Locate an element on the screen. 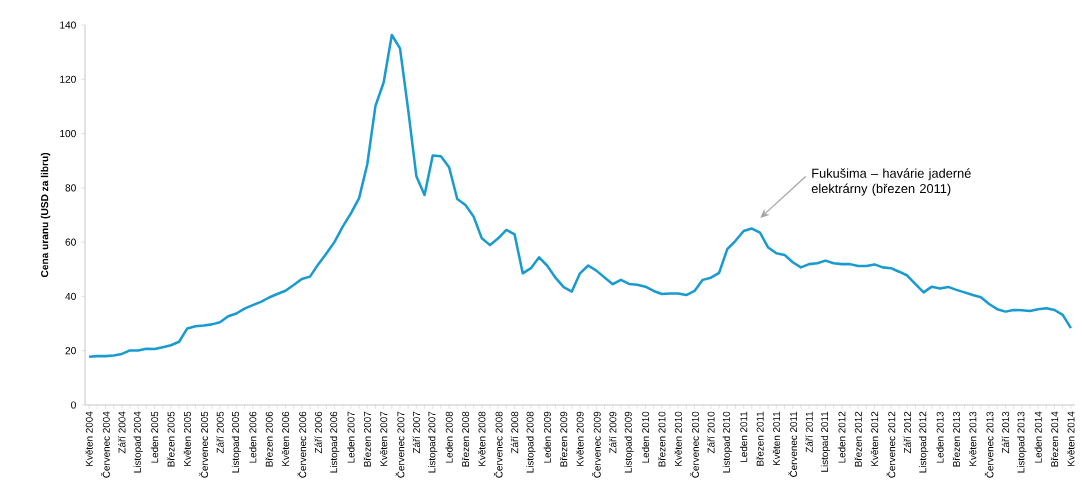 The height and width of the screenshot is (503, 1083). x-tick-label: Září 2011 is located at coordinates (809, 432).